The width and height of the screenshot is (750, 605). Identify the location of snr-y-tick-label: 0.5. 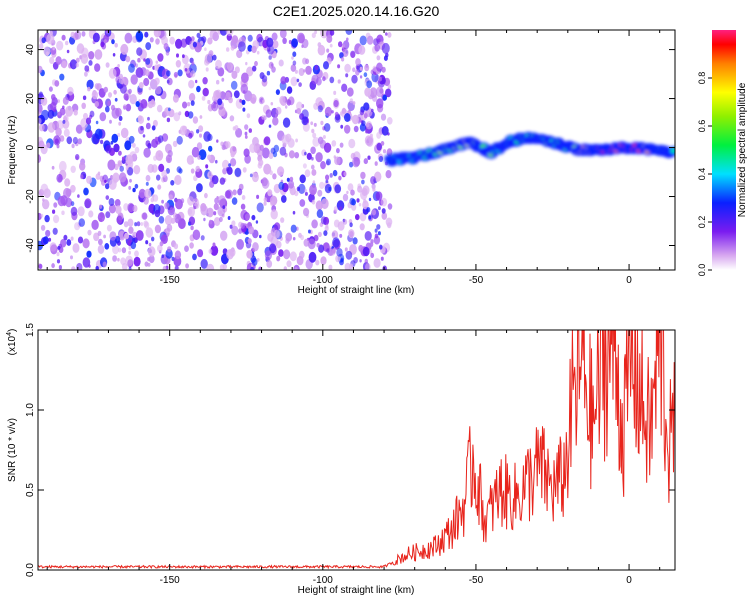
(30, 490).